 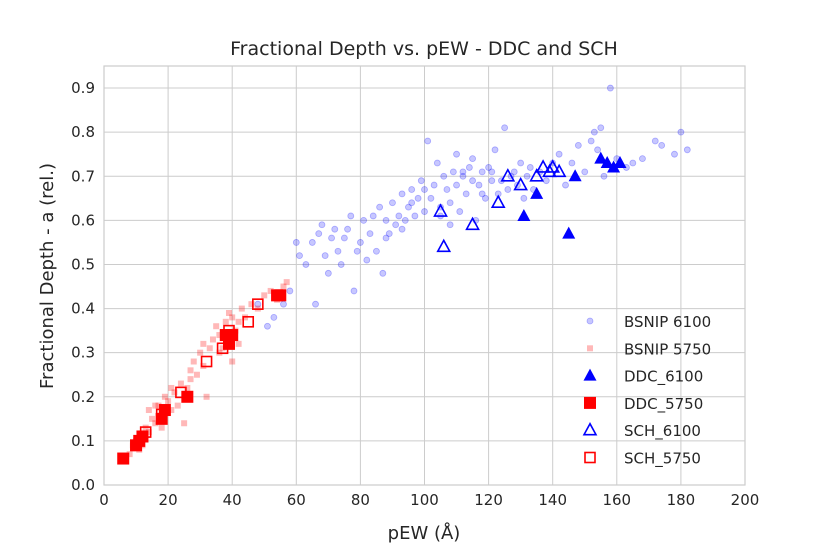 I want to click on y-tick-label: 0.3, so click(x=83, y=353).